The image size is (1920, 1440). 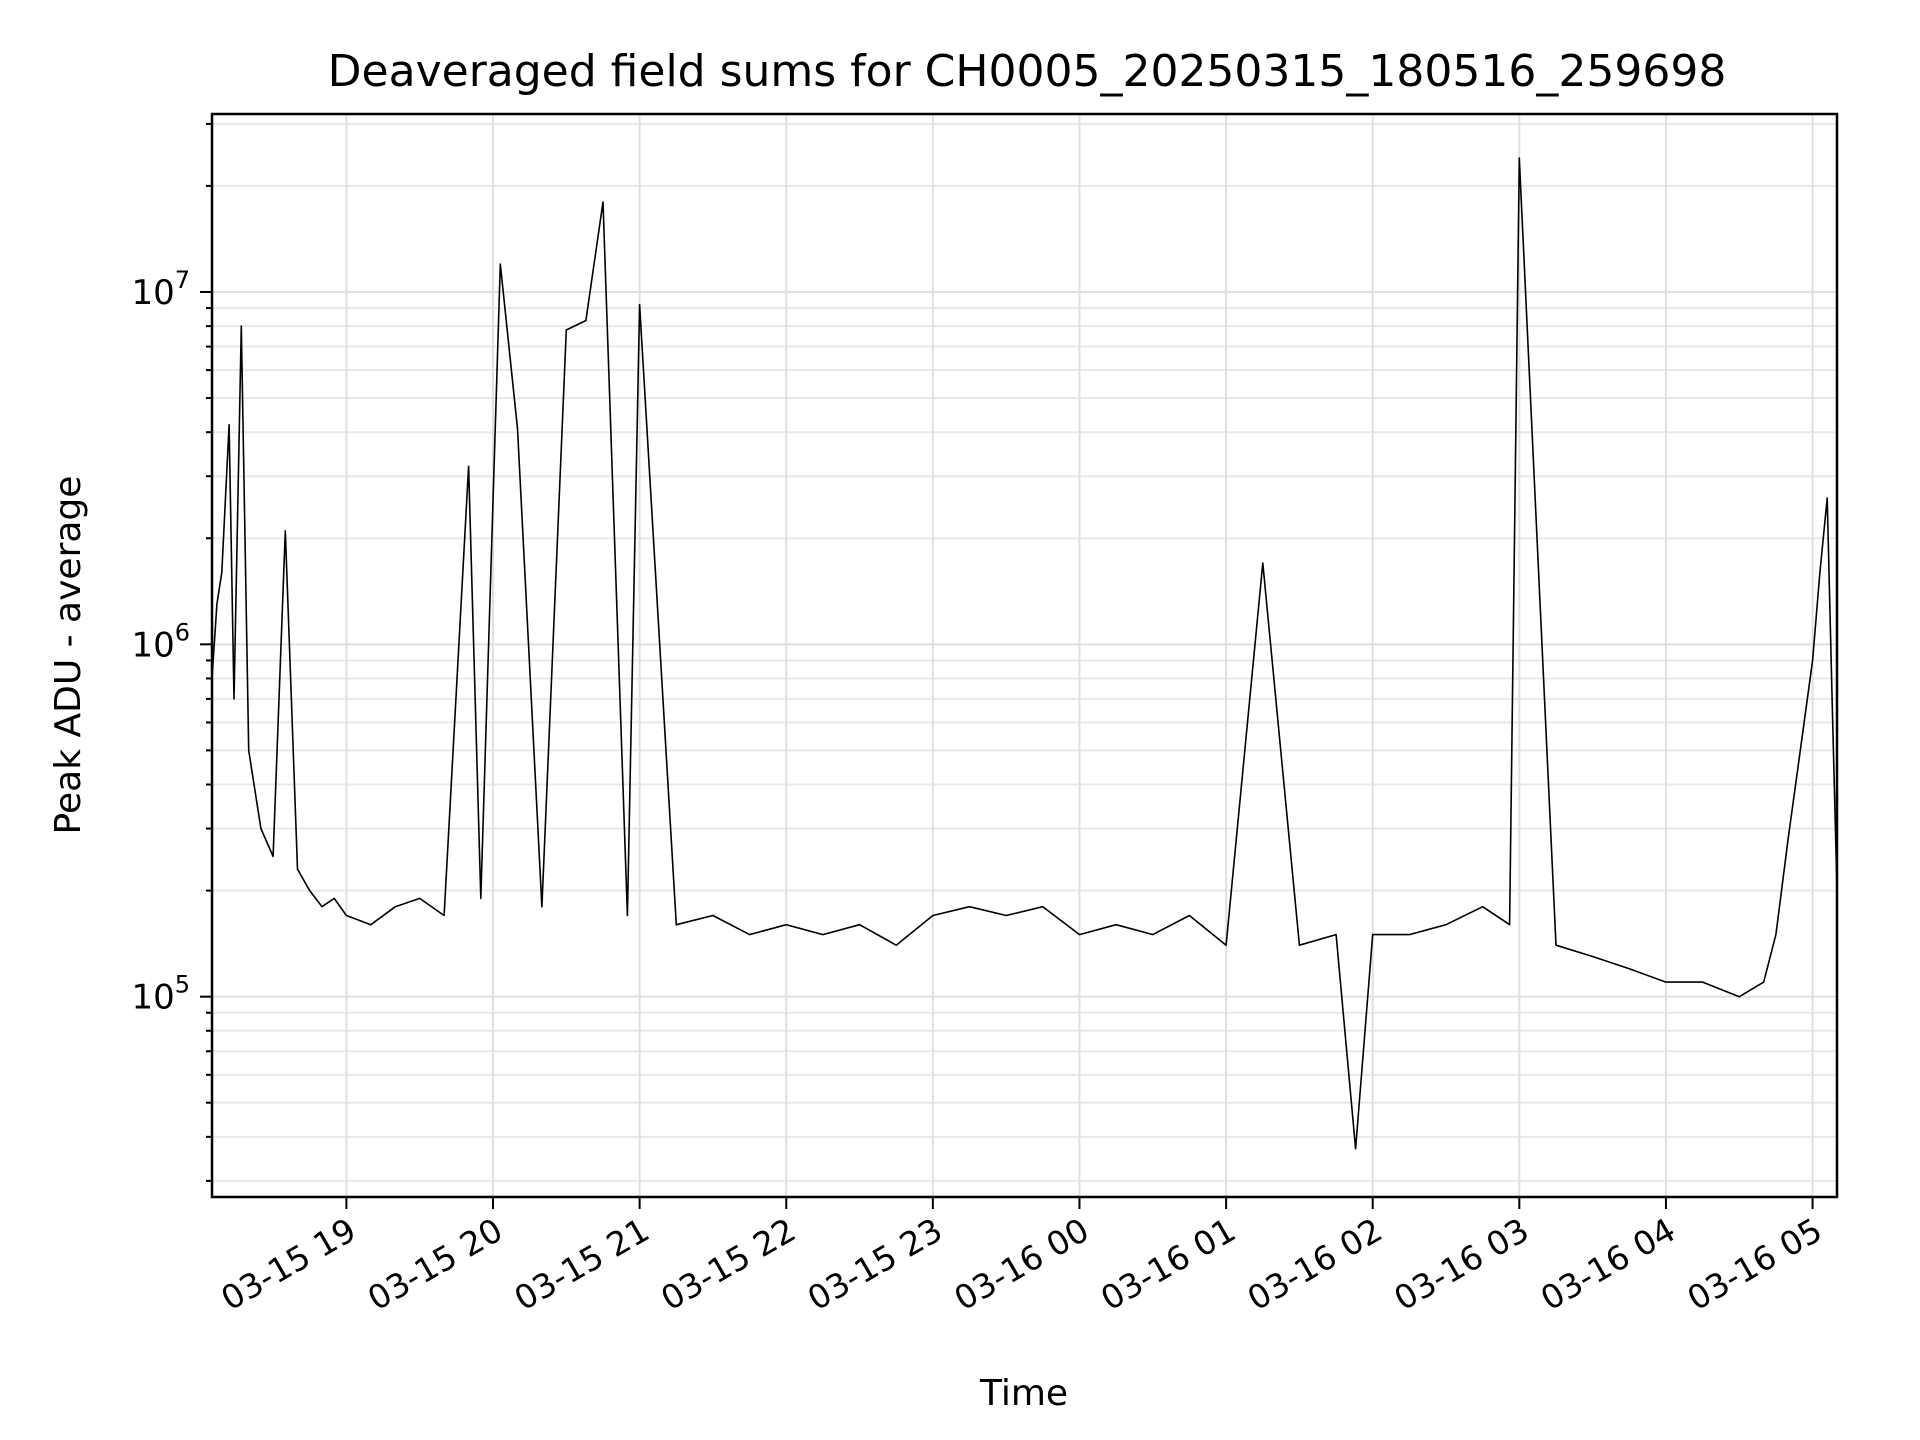 What do you see at coordinates (1023, 1393) in the screenshot?
I see `x-axis-label: Time` at bounding box center [1023, 1393].